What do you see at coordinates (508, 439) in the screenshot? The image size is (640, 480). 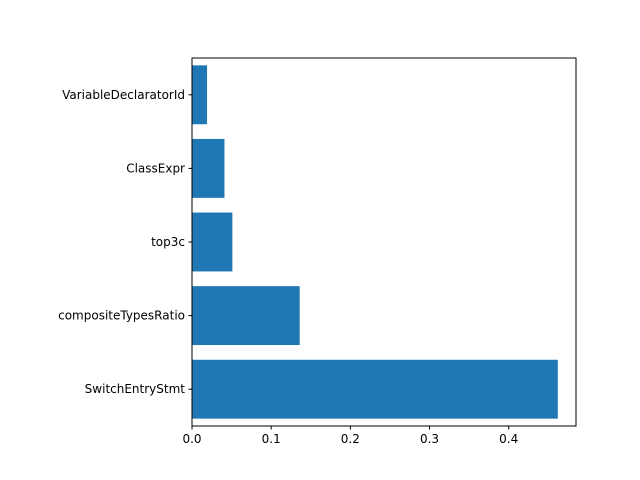 I see `x-tick-label: 0.4` at bounding box center [508, 439].